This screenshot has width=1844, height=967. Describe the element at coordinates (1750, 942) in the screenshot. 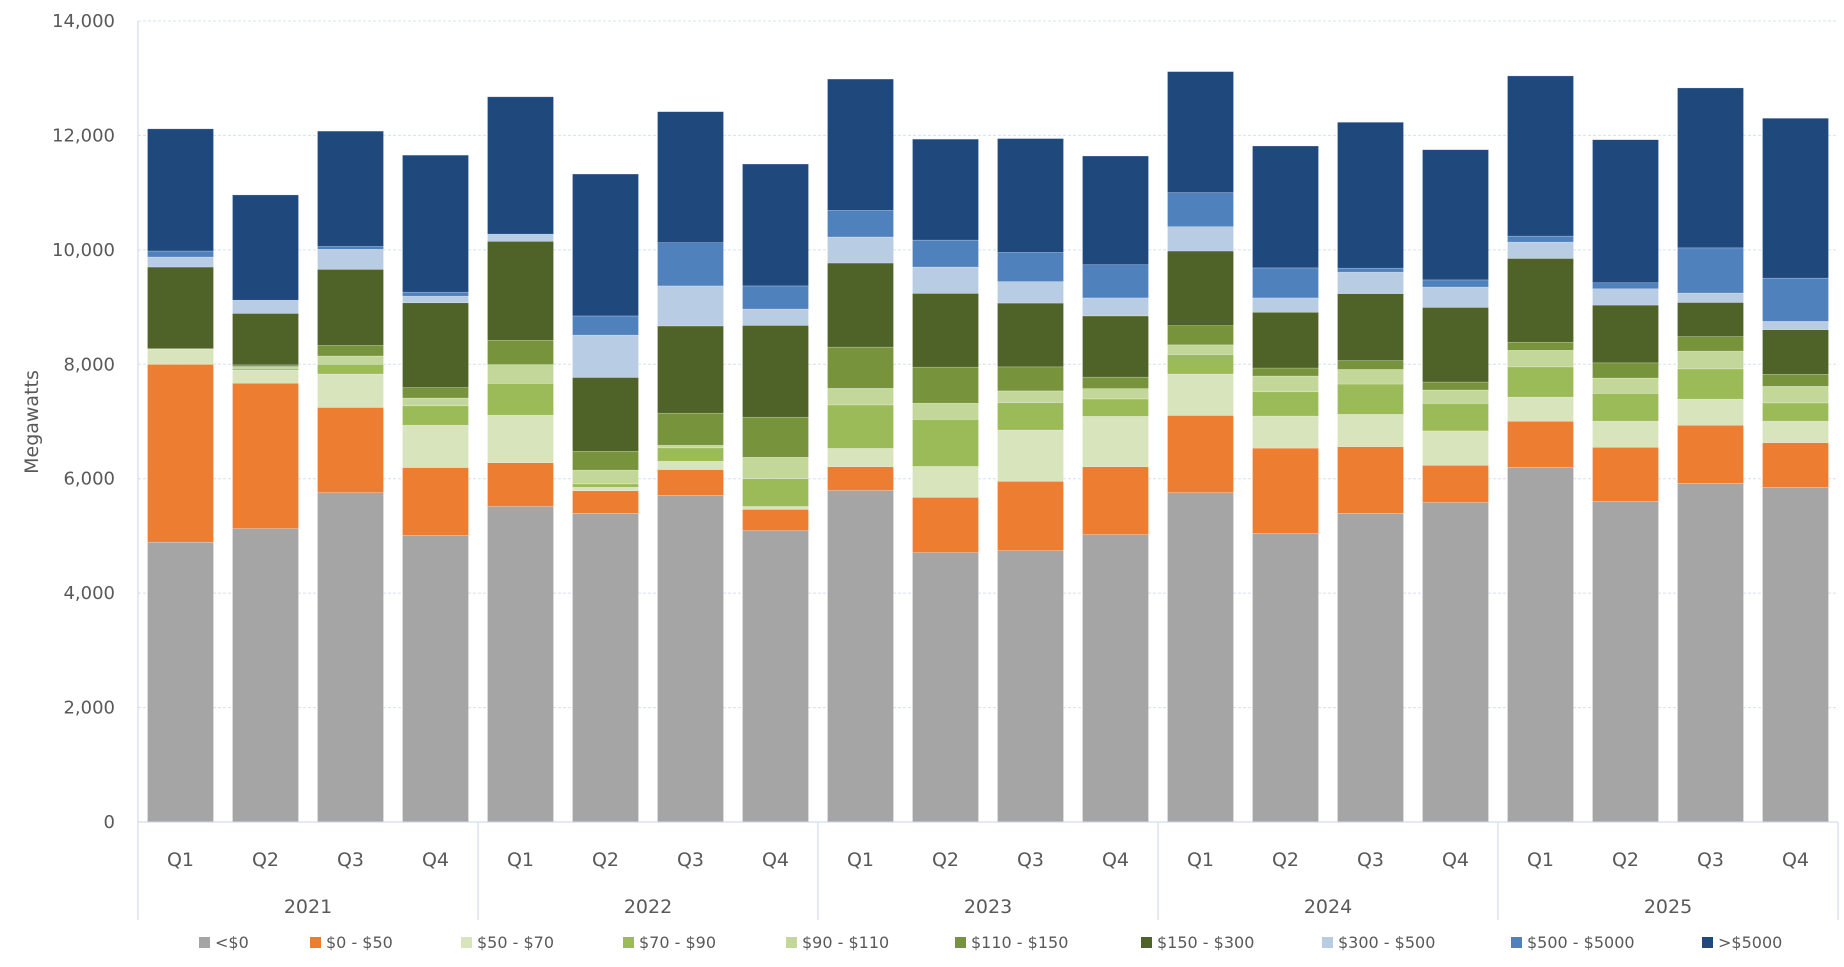

I see `legend-label: >$5000` at that location.